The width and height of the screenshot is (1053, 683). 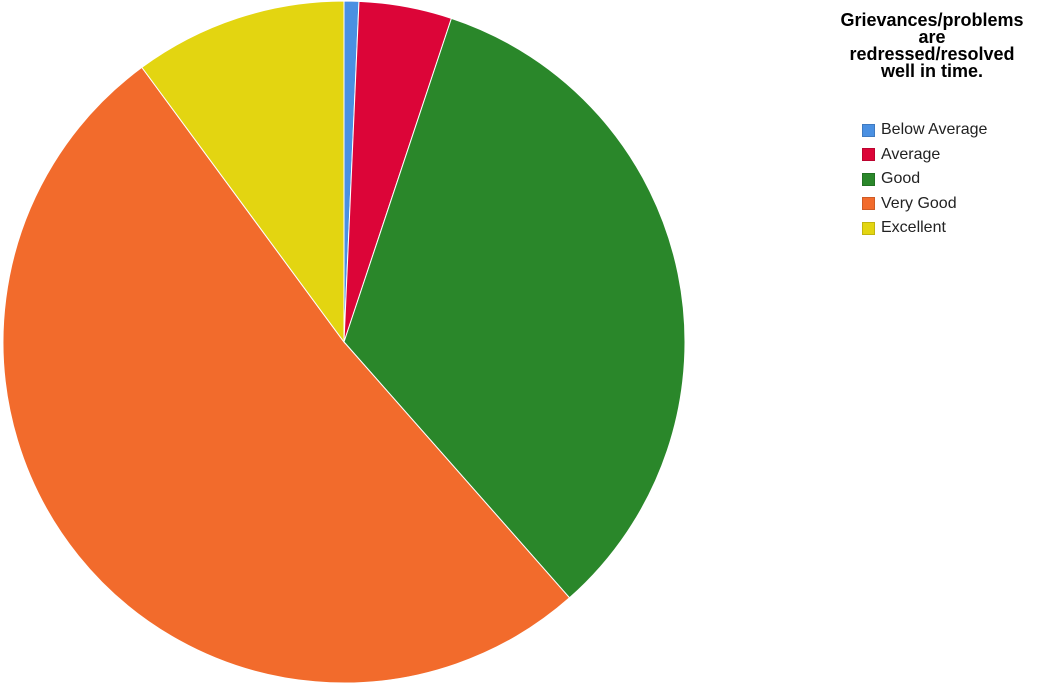 I want to click on legend-label: Good, so click(x=901, y=179).